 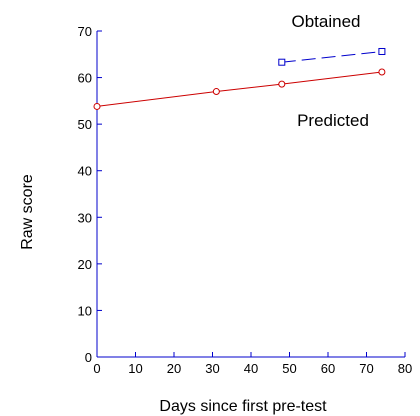 I want to click on x-tick-label: 60, so click(x=328, y=368).